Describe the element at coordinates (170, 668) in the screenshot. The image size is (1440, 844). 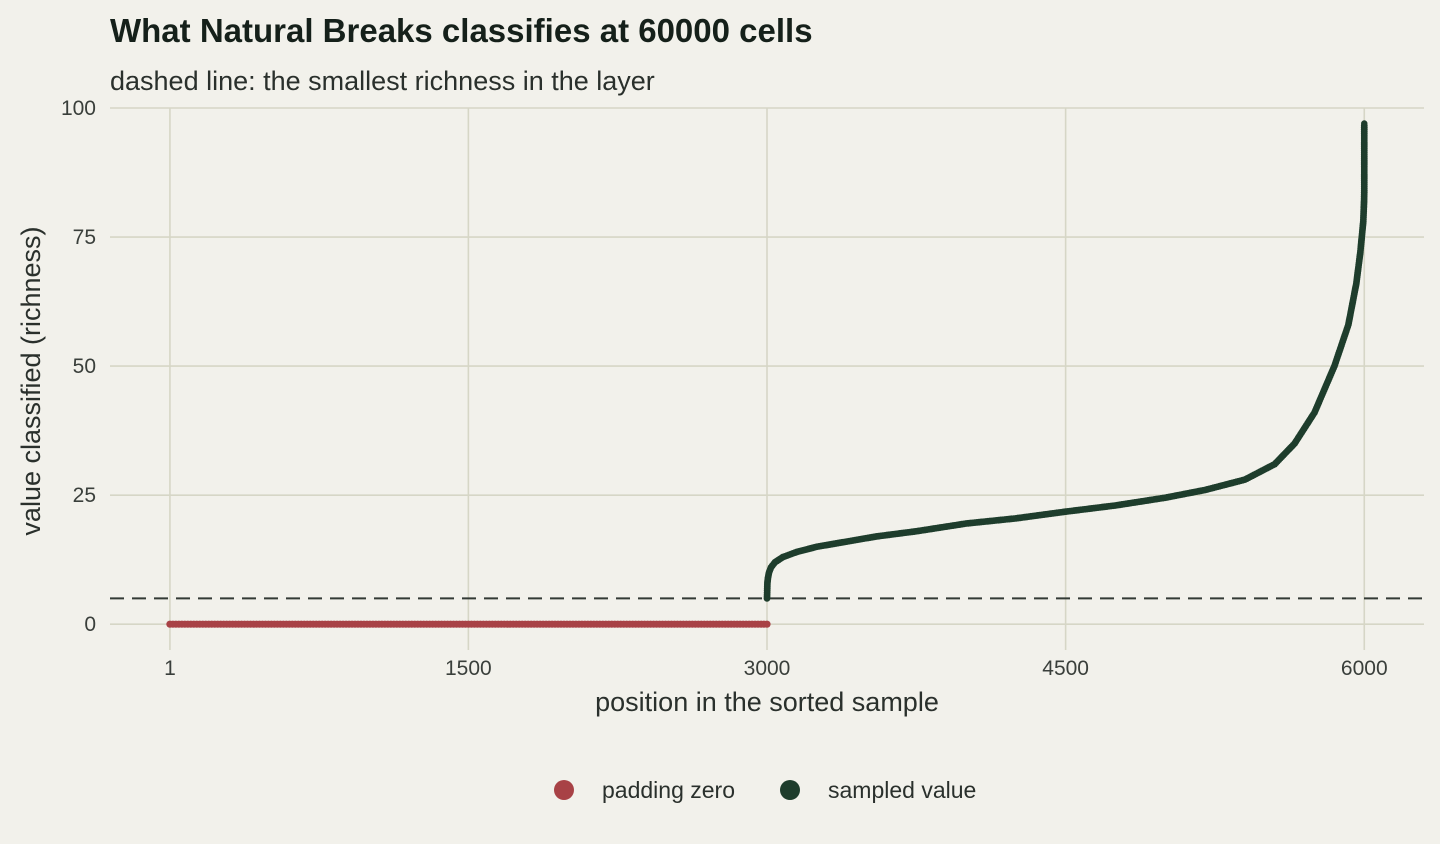
I see `x-tick-label-1: 1` at that location.